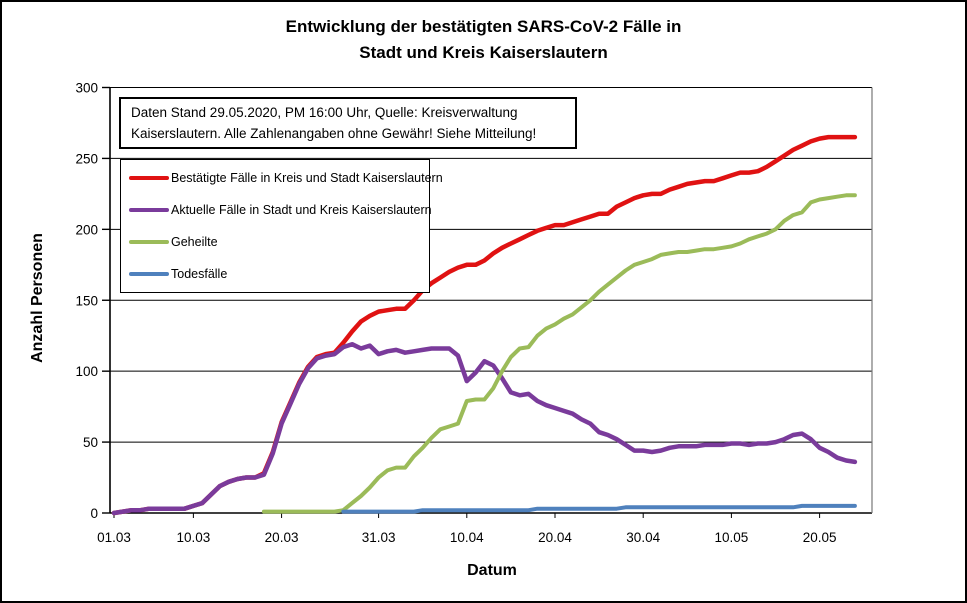  I want to click on series-line-todesfaelle, so click(599, 508).